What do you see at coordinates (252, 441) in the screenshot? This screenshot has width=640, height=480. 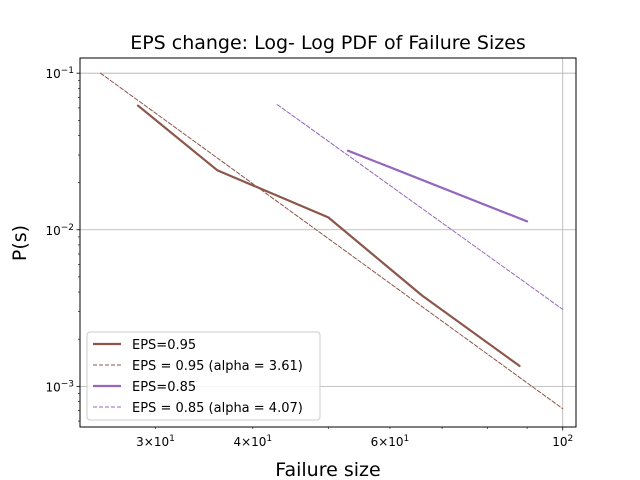 I see `x-tick-label: 4×101` at bounding box center [252, 441].